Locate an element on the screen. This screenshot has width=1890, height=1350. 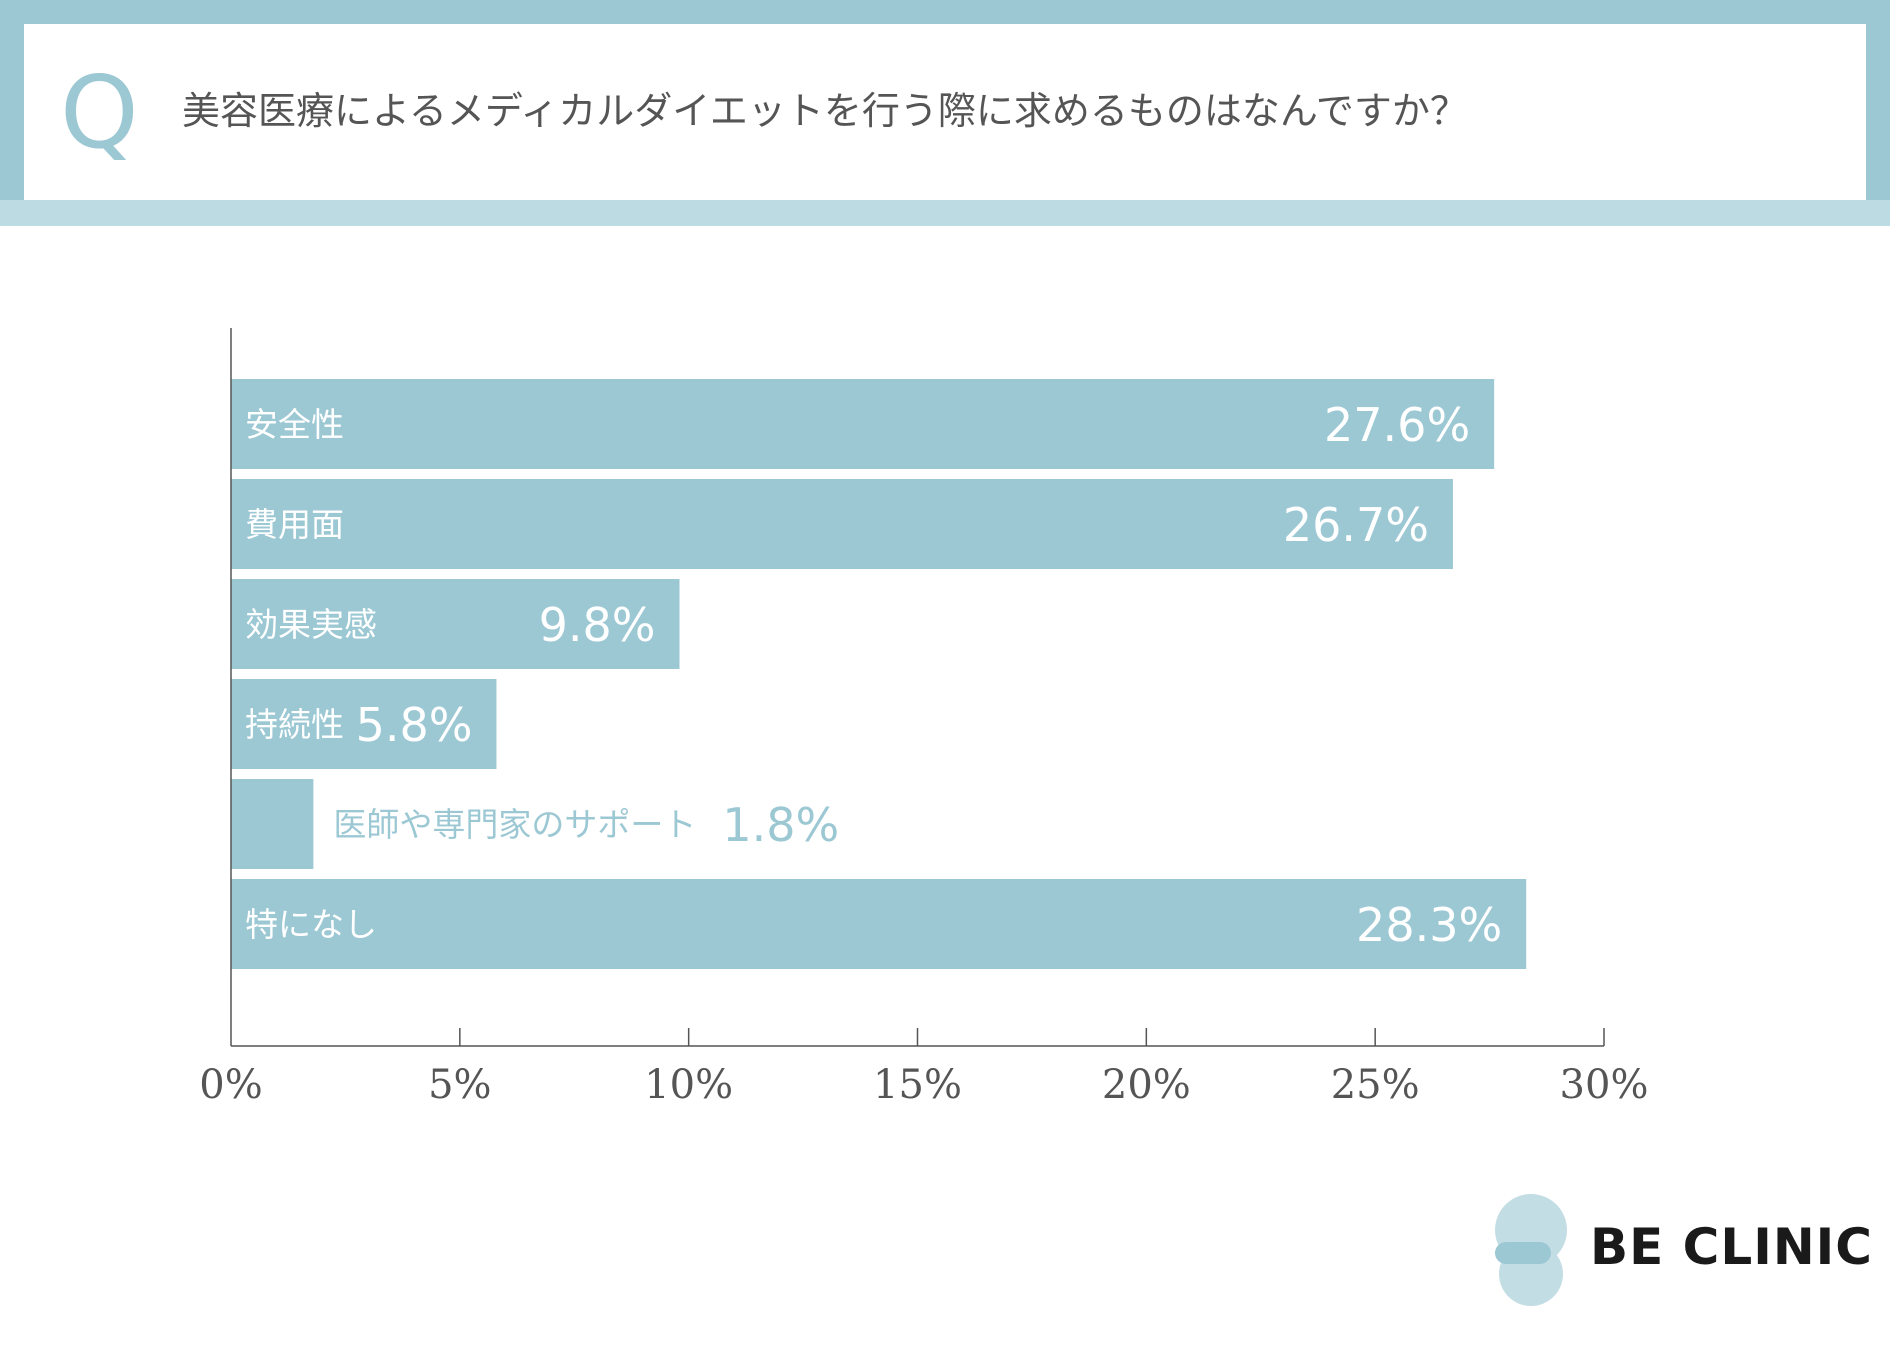
bar-value-label: 28.3% is located at coordinates (1429, 925).